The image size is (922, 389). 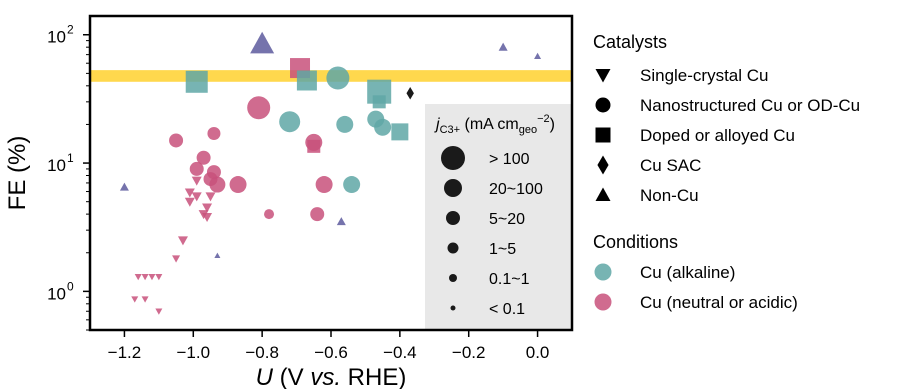 What do you see at coordinates (516, 189) in the screenshot?
I see `size-legend-label: 20~100` at bounding box center [516, 189].